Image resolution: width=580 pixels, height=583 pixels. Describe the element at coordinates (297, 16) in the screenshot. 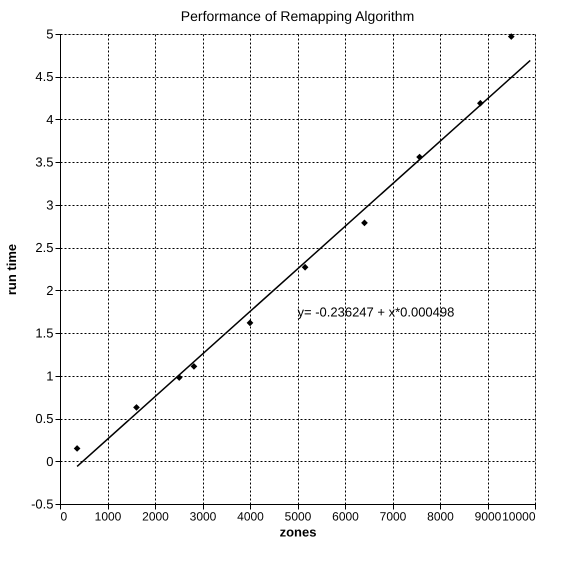

I see `chart-title: Performance of Remapping Algorithm` at that location.